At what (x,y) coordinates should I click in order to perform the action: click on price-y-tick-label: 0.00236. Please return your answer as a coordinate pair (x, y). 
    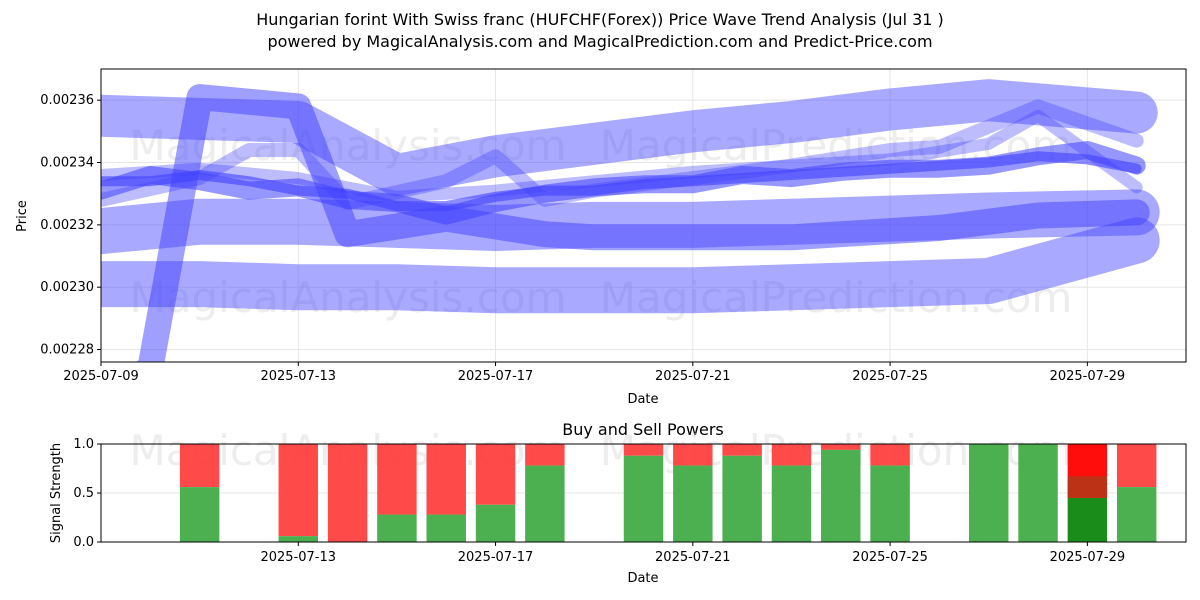
    Looking at the image, I should click on (67, 100).